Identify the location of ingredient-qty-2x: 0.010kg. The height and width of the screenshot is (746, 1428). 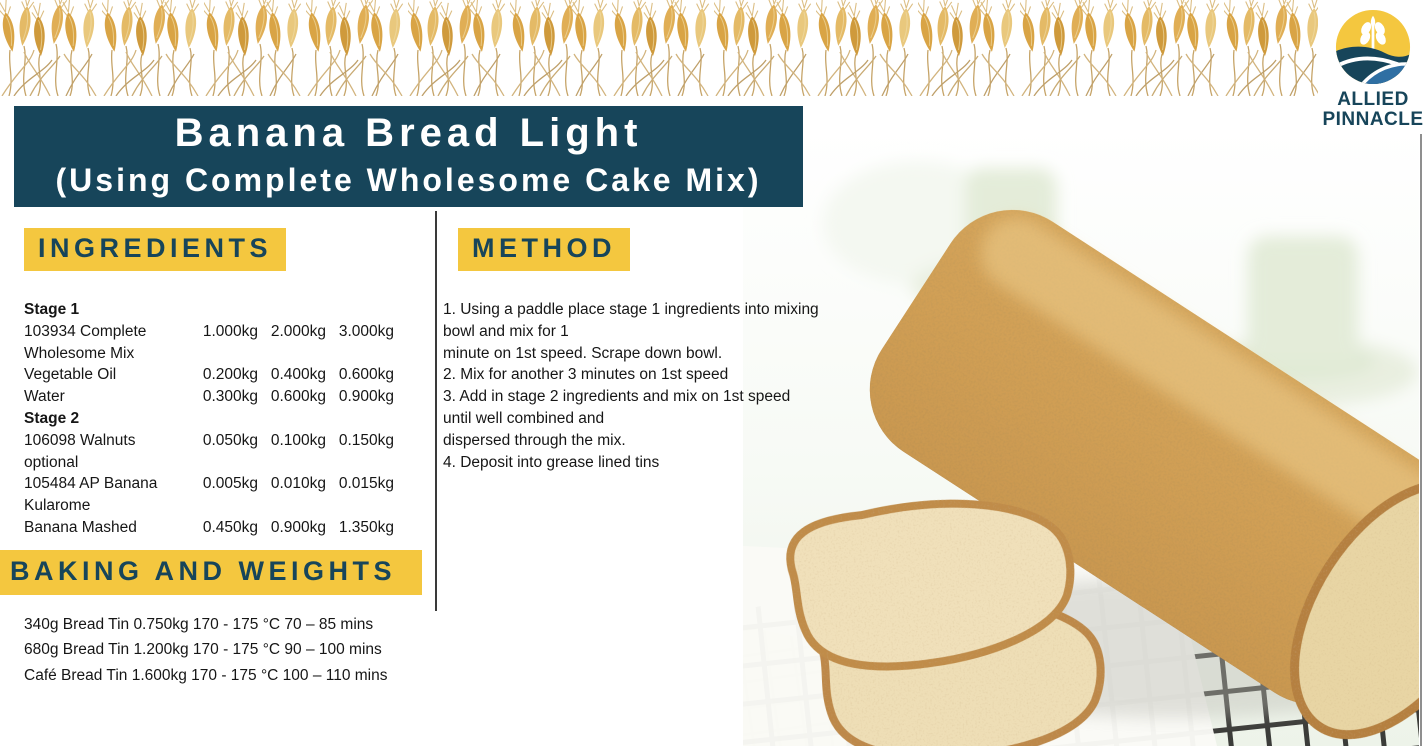
(298, 484).